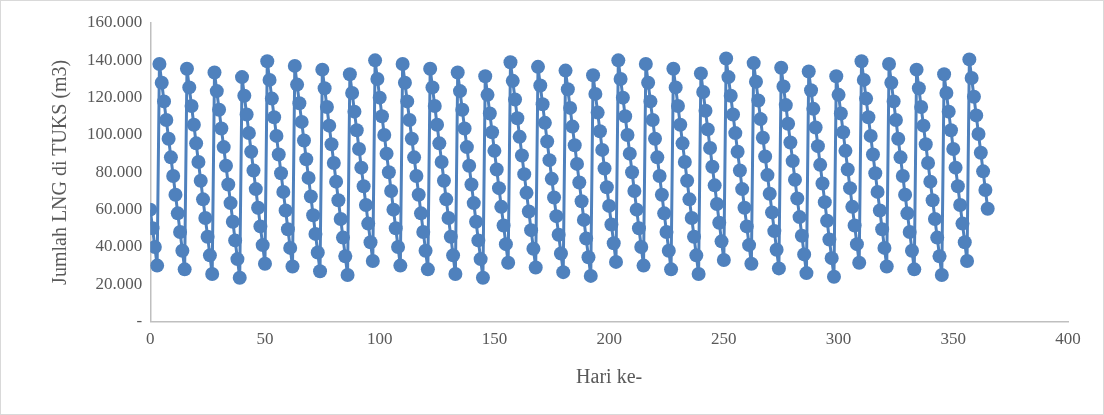 This screenshot has height=415, width=1104. I want to click on y-tick-label: 20.000, so click(119, 283).